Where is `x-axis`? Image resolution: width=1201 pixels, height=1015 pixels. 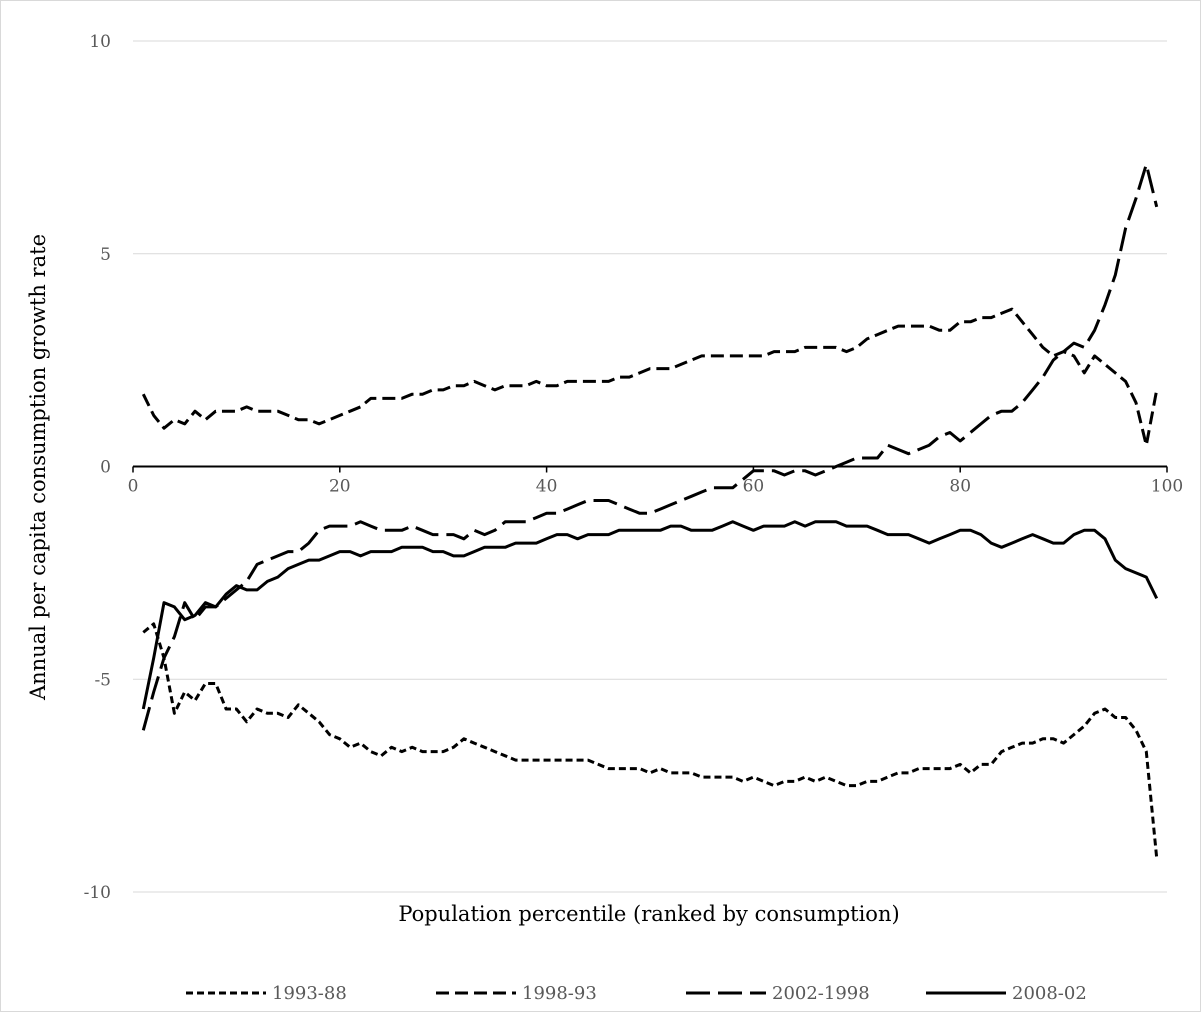 x-axis is located at coordinates (650, 469).